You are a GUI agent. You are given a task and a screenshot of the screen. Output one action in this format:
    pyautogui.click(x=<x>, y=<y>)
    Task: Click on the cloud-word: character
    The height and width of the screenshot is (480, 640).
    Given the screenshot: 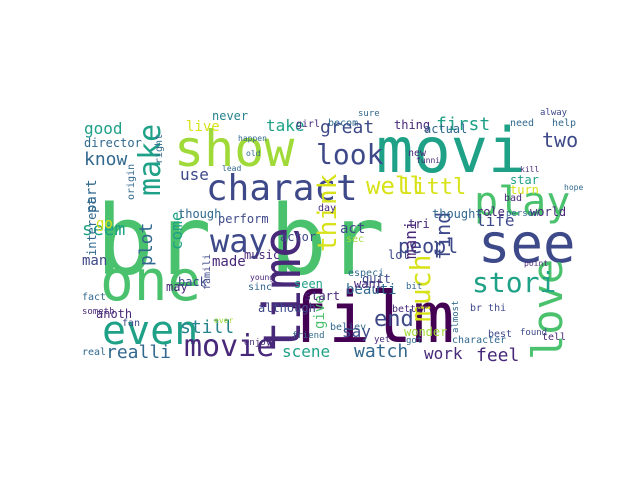 What is the action you would take?
    pyautogui.click(x=479, y=340)
    